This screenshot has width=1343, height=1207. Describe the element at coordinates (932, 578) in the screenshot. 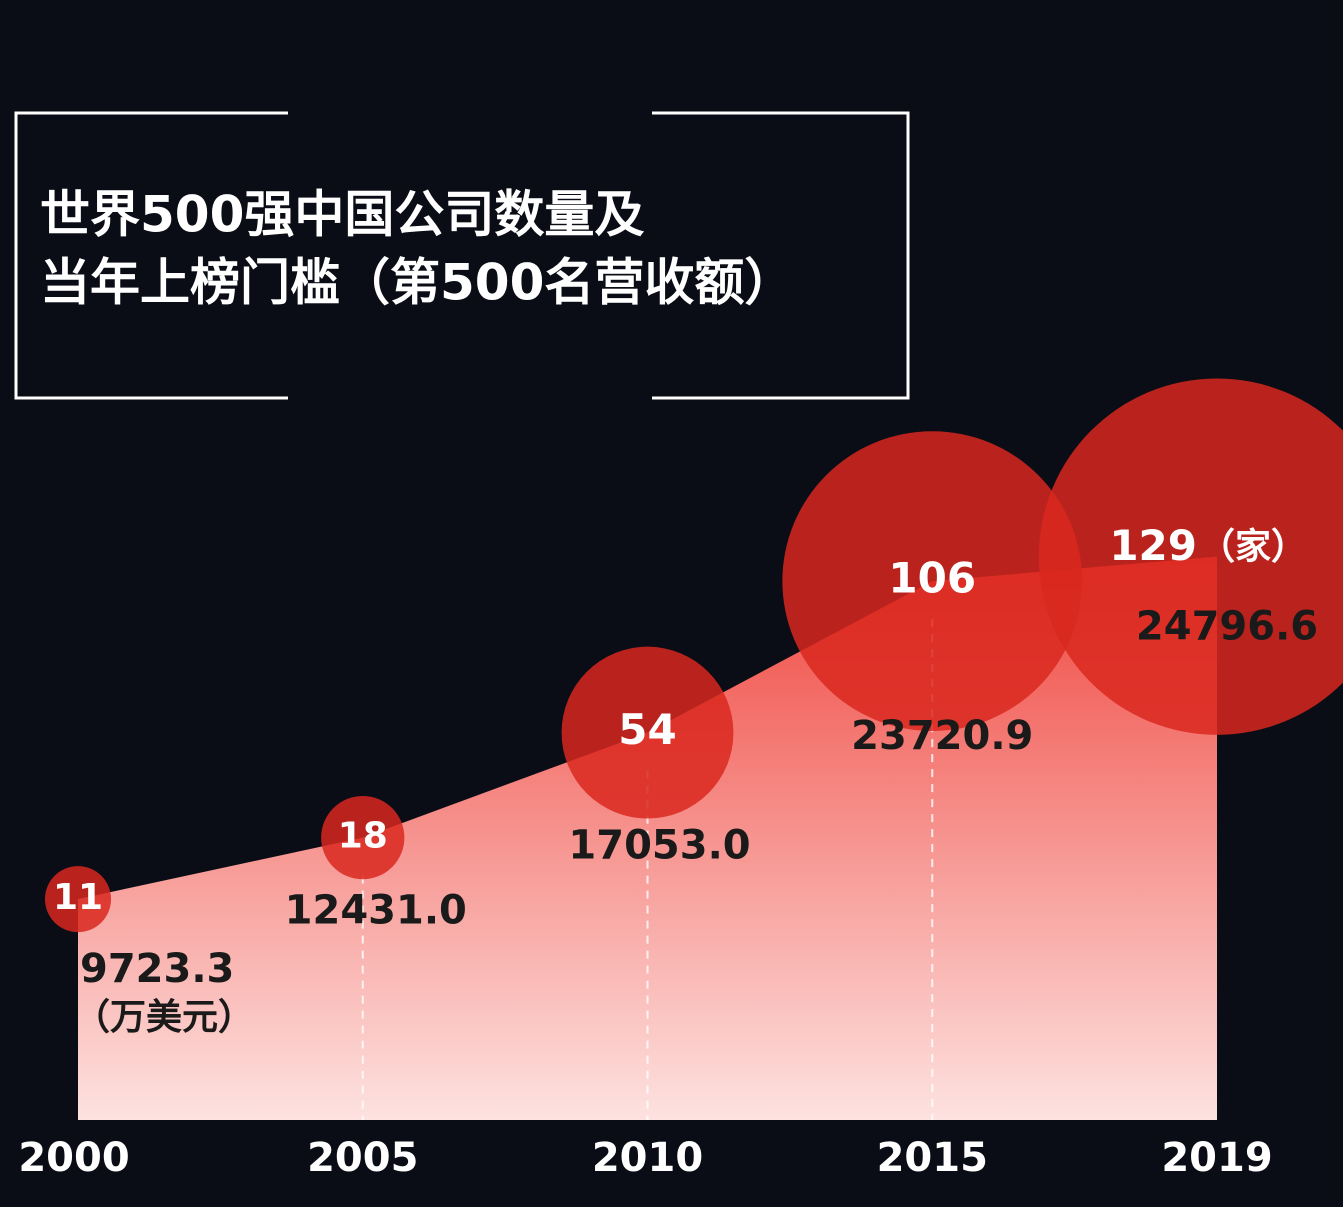

I see `count-label: 106` at that location.